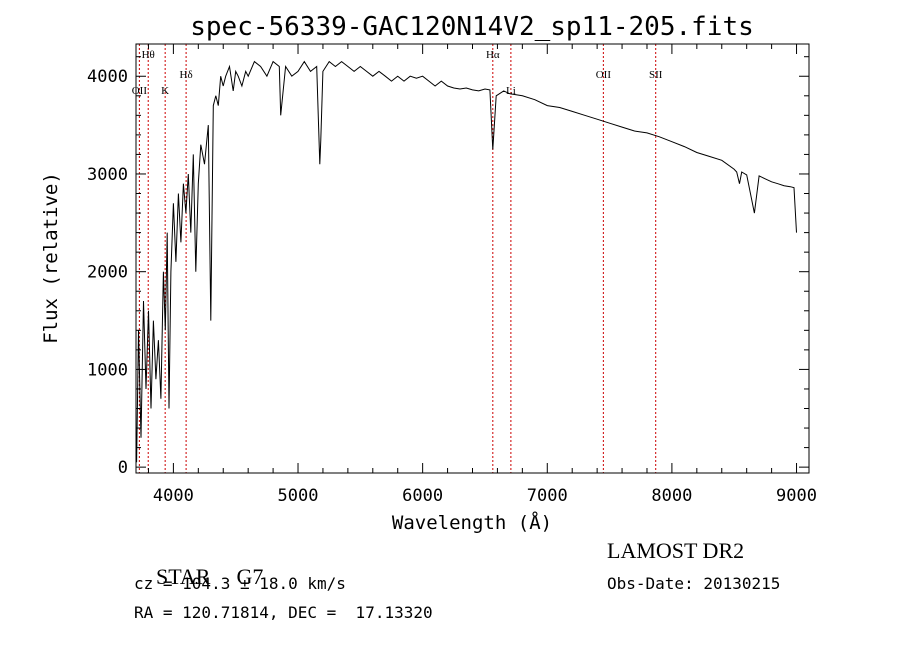  What do you see at coordinates (186, 75) in the screenshot?
I see `line-marker-label: Hδ` at bounding box center [186, 75].